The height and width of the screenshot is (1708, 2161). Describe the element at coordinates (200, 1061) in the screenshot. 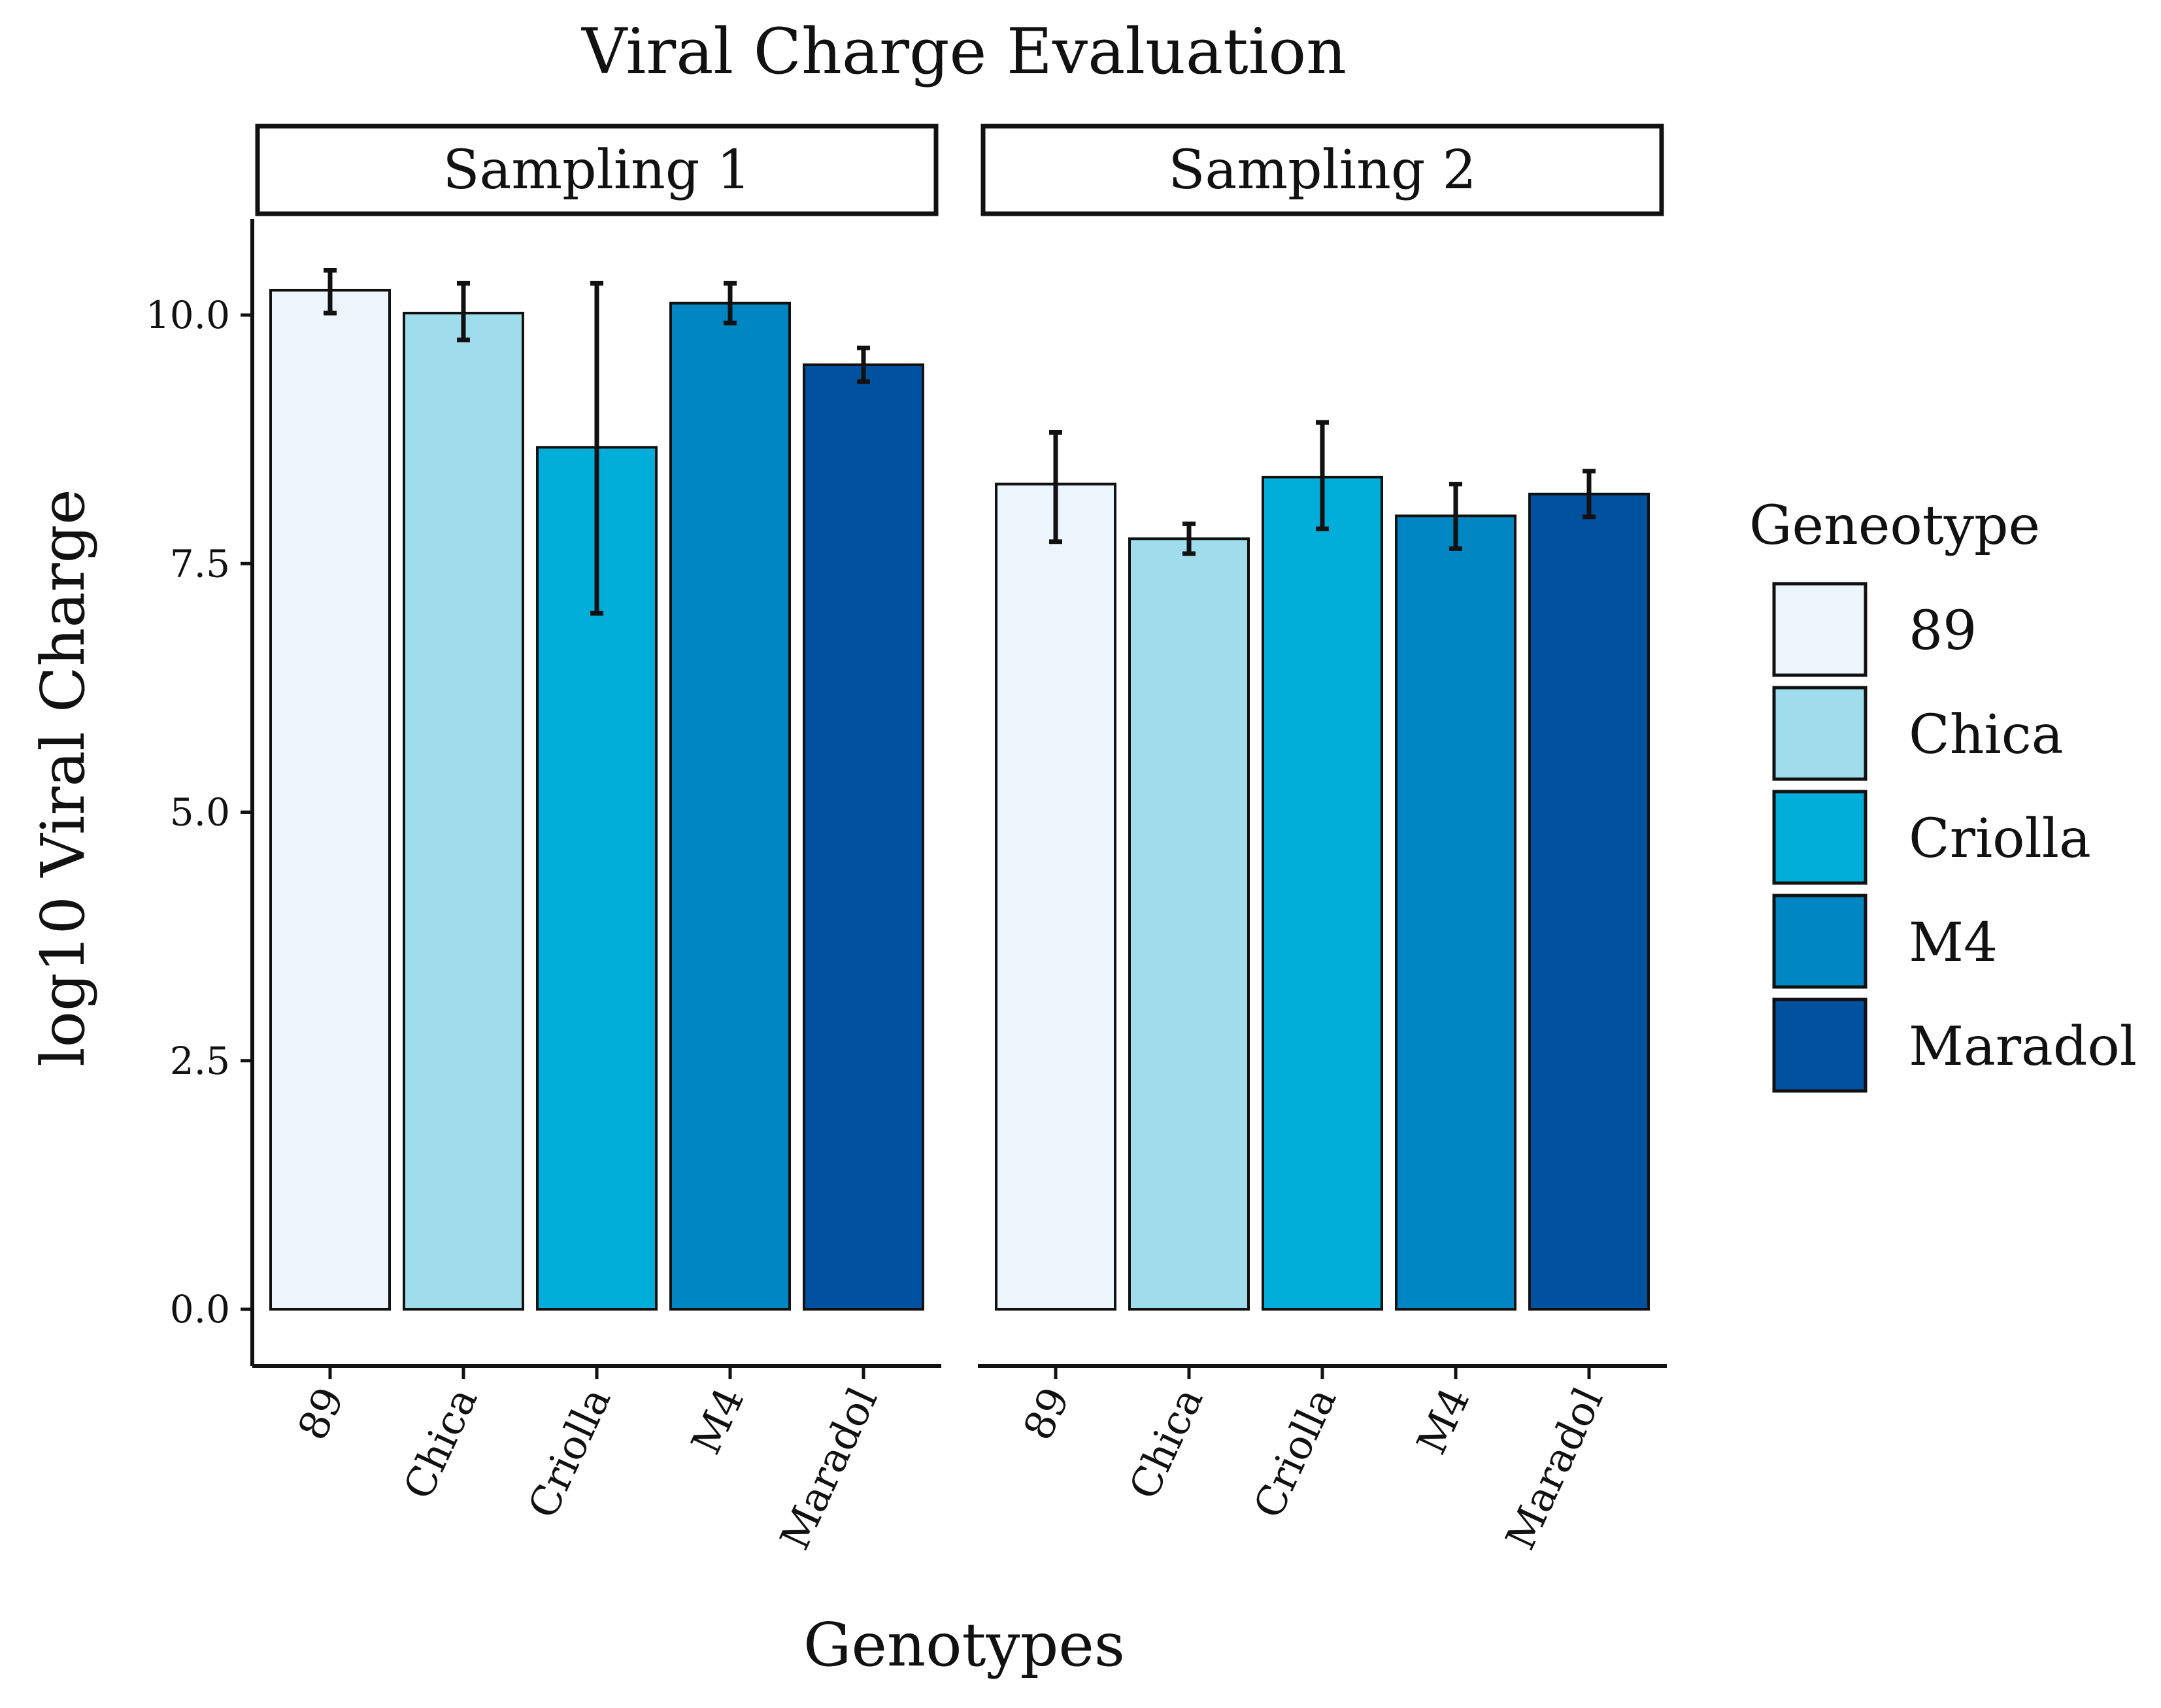

I see `y-tick-label: 2.5` at that location.